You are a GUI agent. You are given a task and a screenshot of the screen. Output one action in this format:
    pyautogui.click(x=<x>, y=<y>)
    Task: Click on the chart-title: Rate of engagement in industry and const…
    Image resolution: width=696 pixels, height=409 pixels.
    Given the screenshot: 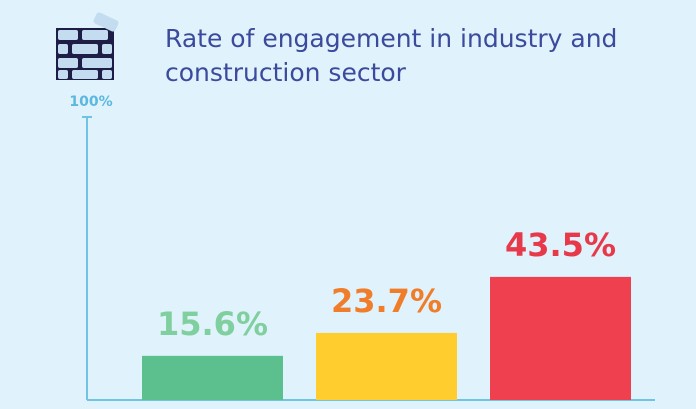 What is the action you would take?
    pyautogui.click(x=391, y=55)
    